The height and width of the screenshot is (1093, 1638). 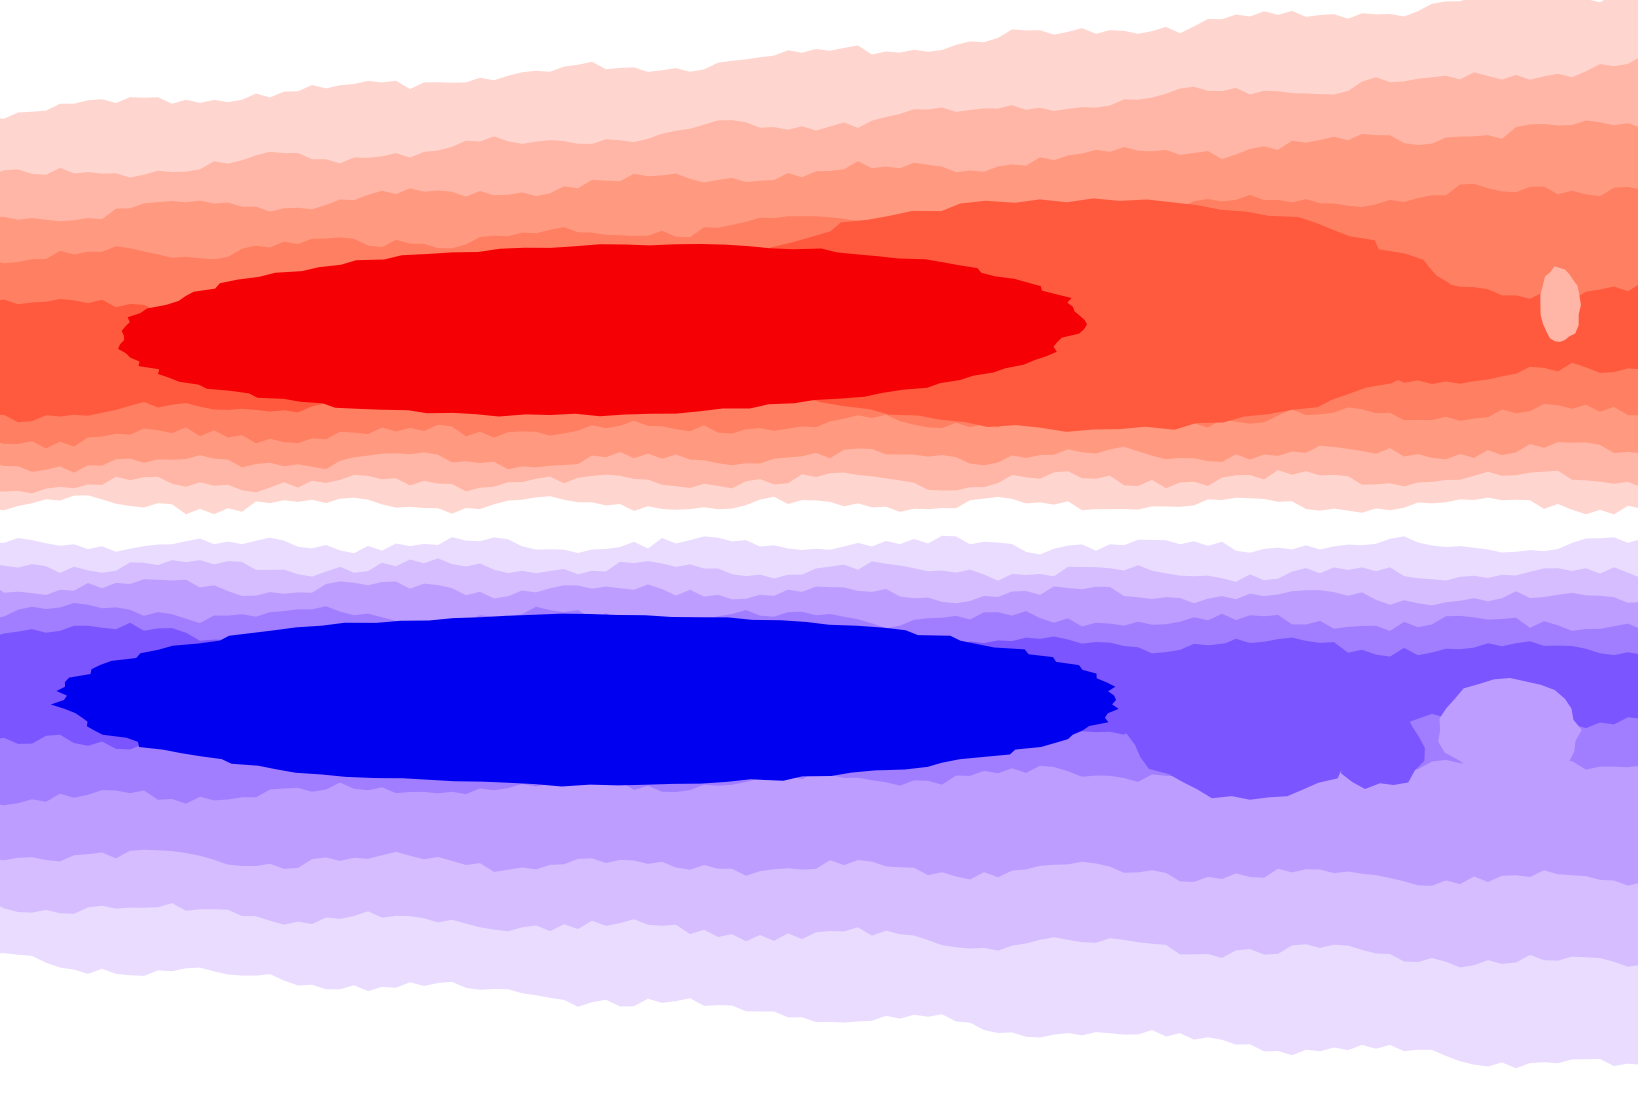 What do you see at coordinates (603, 330) in the screenshot?
I see `positive-core` at bounding box center [603, 330].